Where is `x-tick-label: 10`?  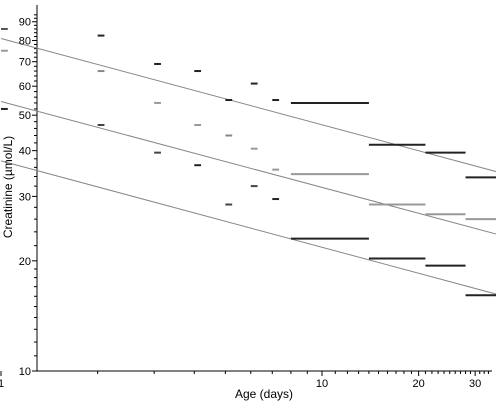
x-tick-label: 10 is located at coordinates (322, 384).